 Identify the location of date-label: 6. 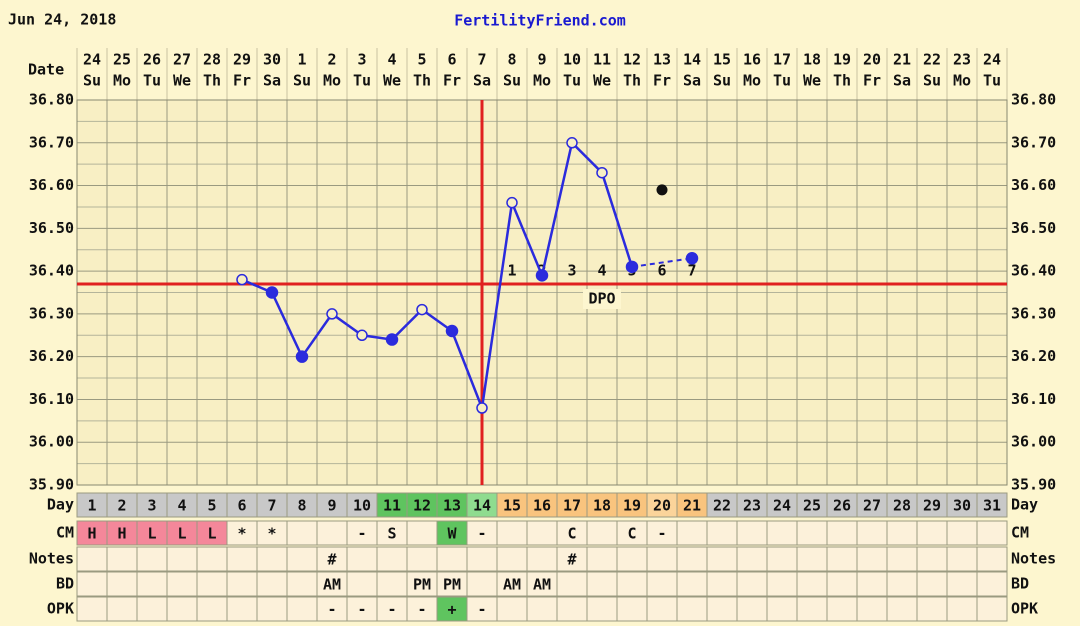
(451, 60).